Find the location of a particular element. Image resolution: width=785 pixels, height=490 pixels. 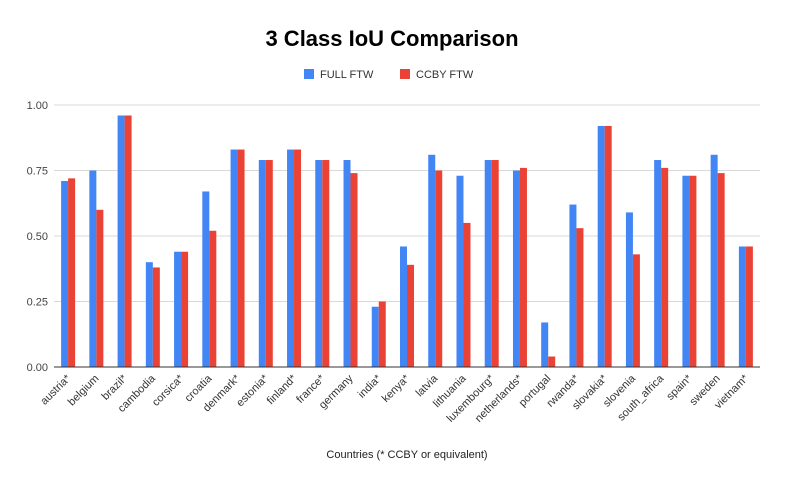

y-tick-label: 0.75 is located at coordinates (37, 172).